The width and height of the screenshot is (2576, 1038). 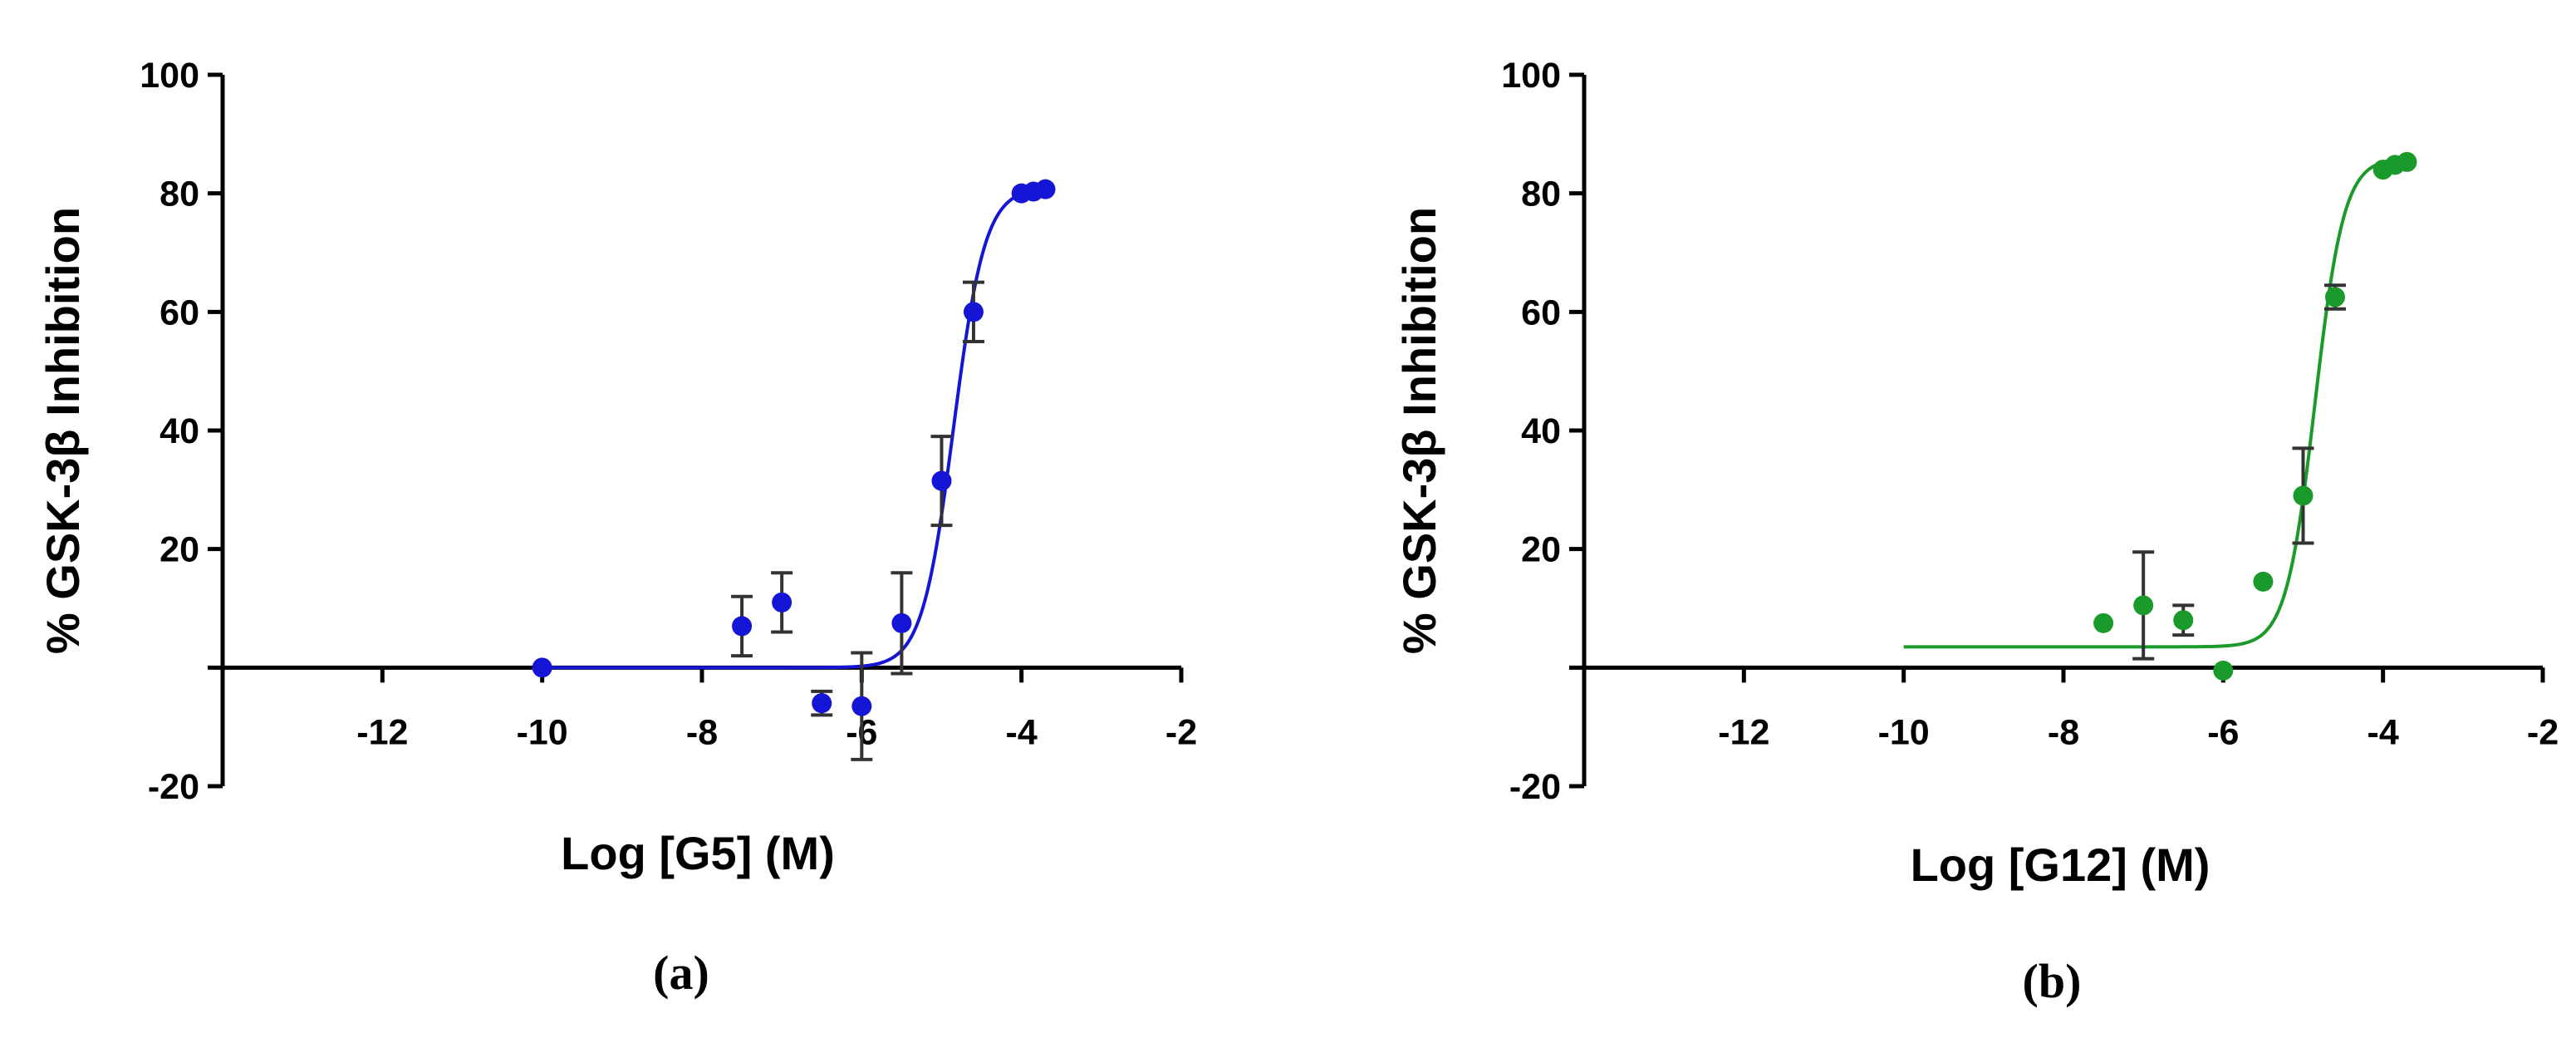 What do you see at coordinates (2223, 732) in the screenshot?
I see `x-tick-label: -6` at bounding box center [2223, 732].